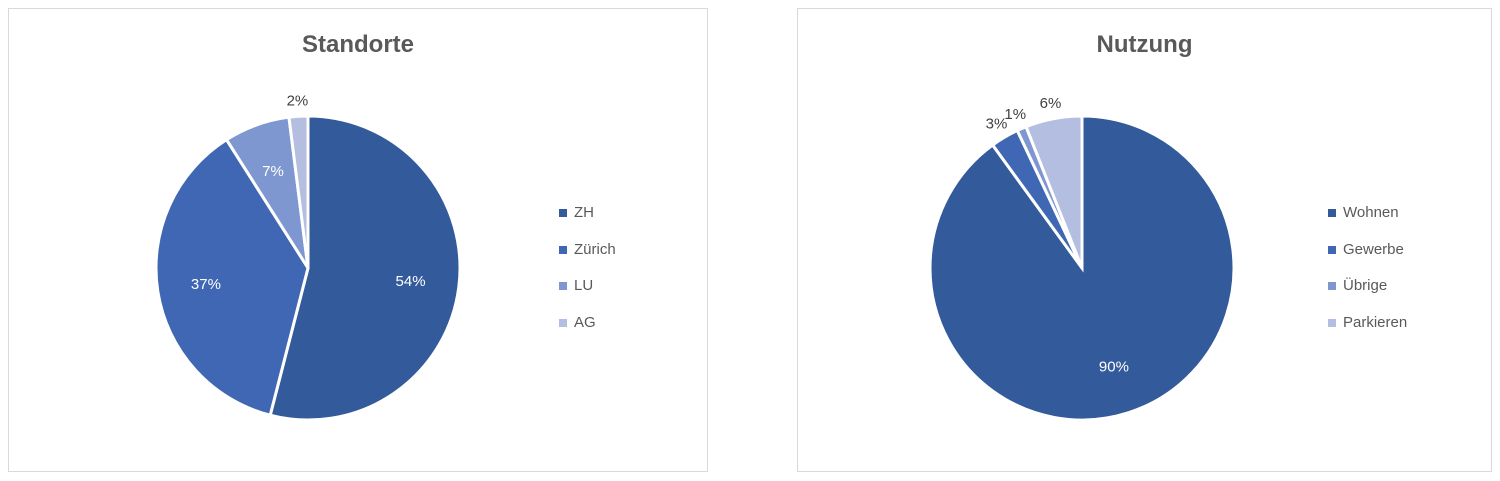 The image size is (1500, 481). Describe the element at coordinates (587, 295) in the screenshot. I see `legend-item: LU` at that location.